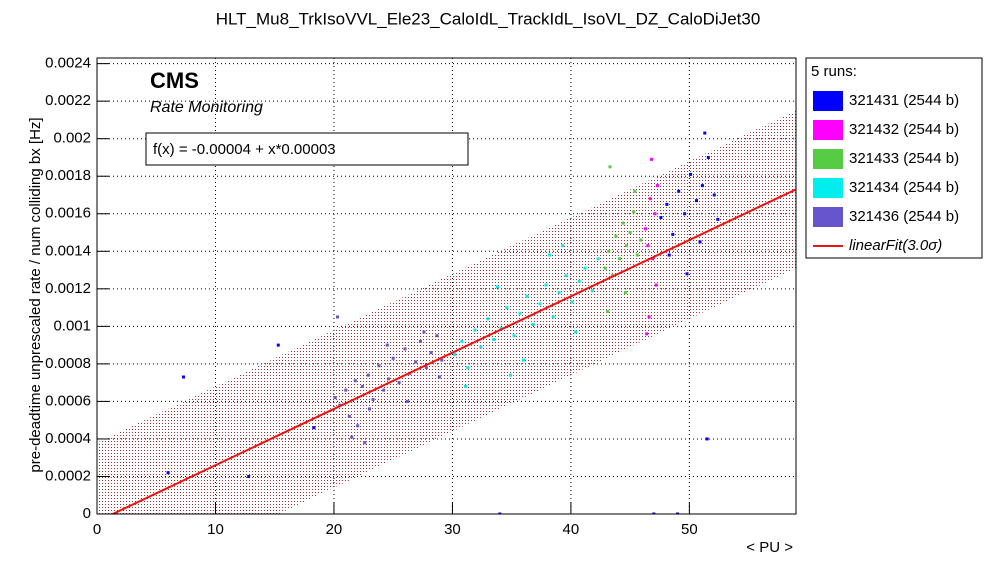  What do you see at coordinates (904, 216) in the screenshot?
I see `legend-label: 321436 (2544 b)` at bounding box center [904, 216].